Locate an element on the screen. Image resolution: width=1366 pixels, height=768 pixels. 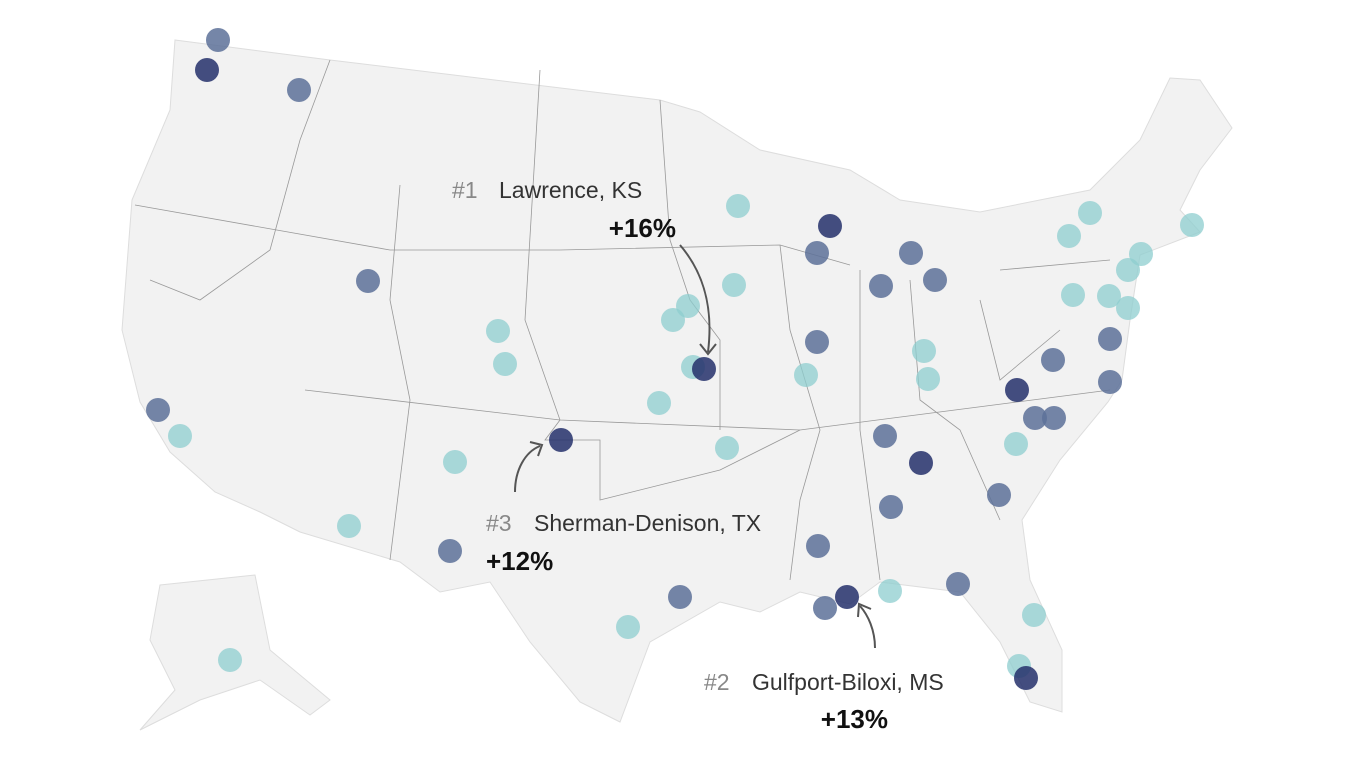
rank: #1 is located at coordinates (465, 190).